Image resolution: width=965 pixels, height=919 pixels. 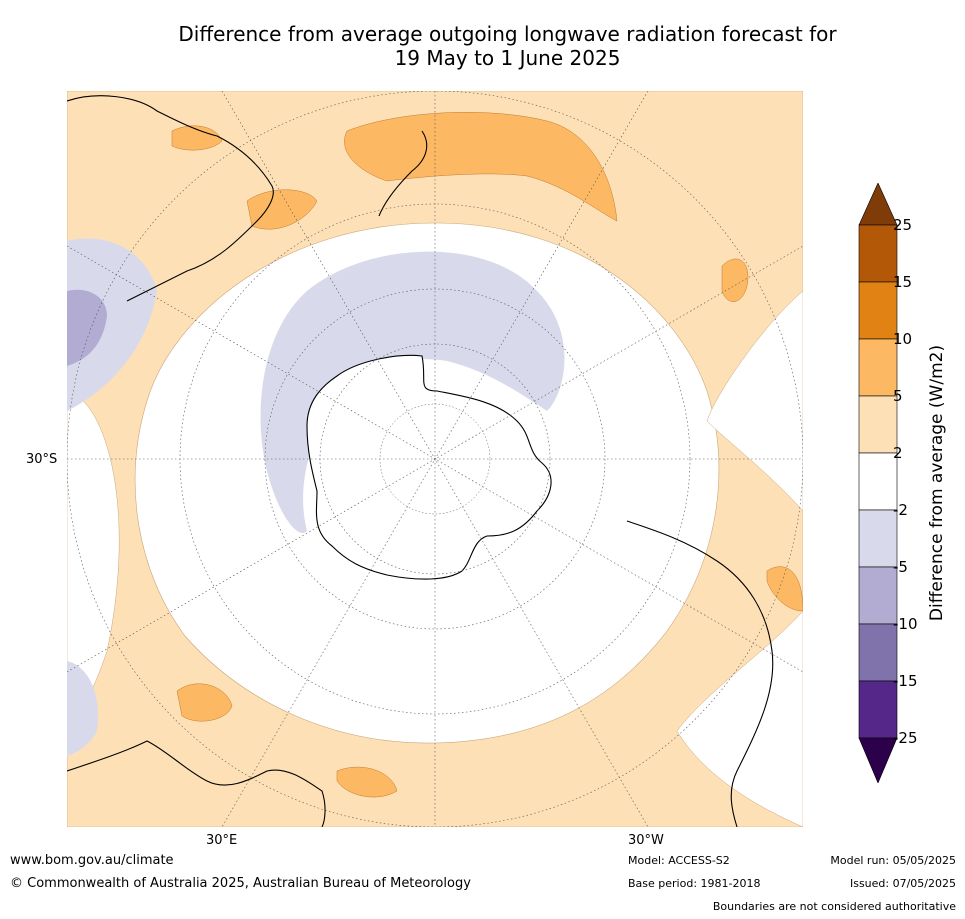 What do you see at coordinates (878, 204) in the screenshot?
I see `colorbar-extend-top` at bounding box center [878, 204].